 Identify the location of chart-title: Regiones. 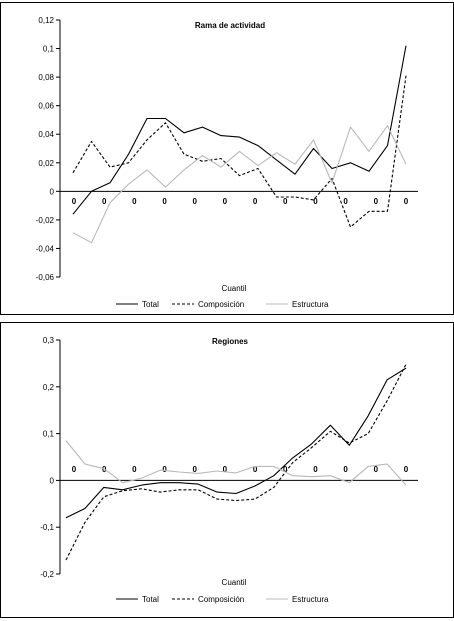
(230, 341).